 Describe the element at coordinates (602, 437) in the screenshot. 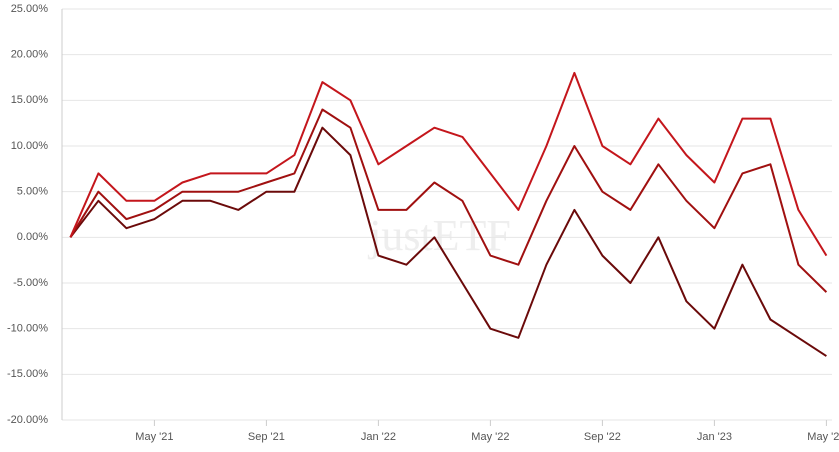

I see `x-tick-label: Sep '22` at that location.